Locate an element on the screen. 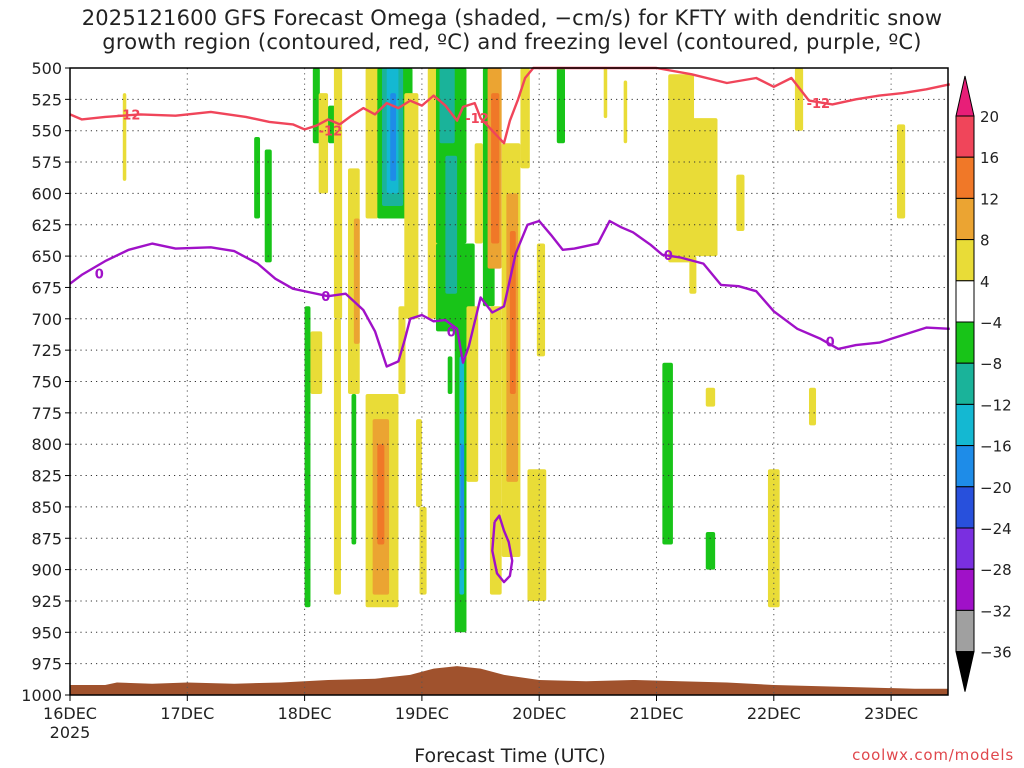  x-axis-label: Forecast Time (UTC) is located at coordinates (510, 756).